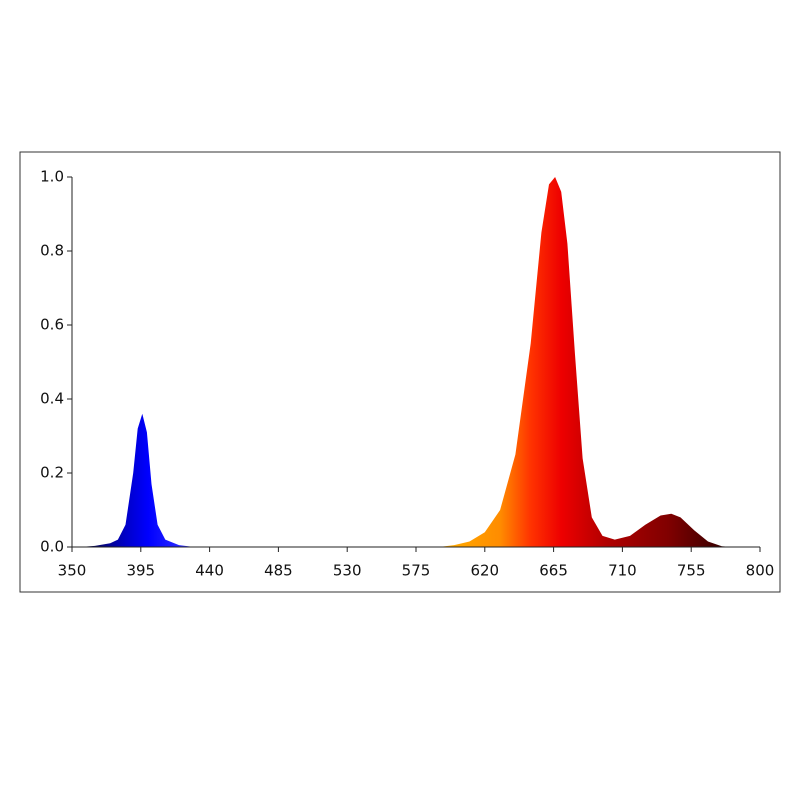 The image size is (800, 800). What do you see at coordinates (140, 571) in the screenshot?
I see `x-tick-label: 395` at bounding box center [140, 571].